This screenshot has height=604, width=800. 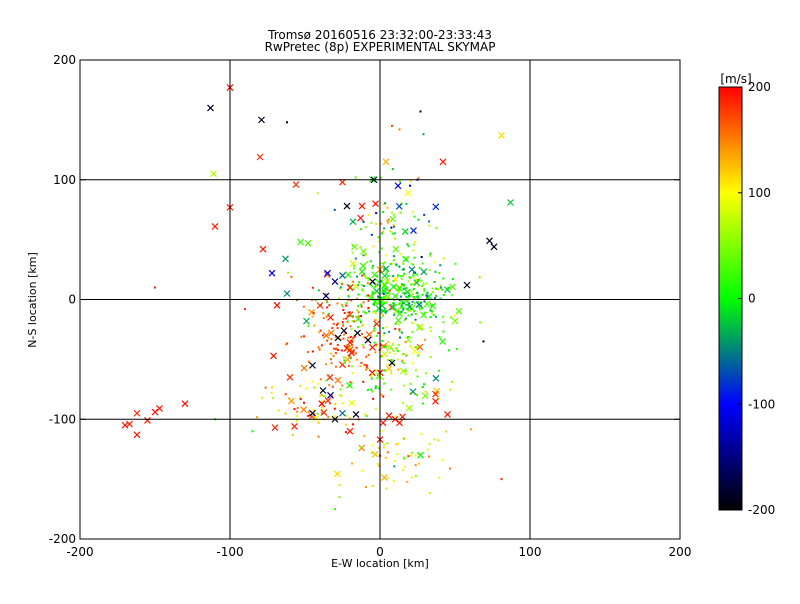 I want to click on colorbar-ticks: 200 100 0 -100 -200, so click(x=756, y=298).